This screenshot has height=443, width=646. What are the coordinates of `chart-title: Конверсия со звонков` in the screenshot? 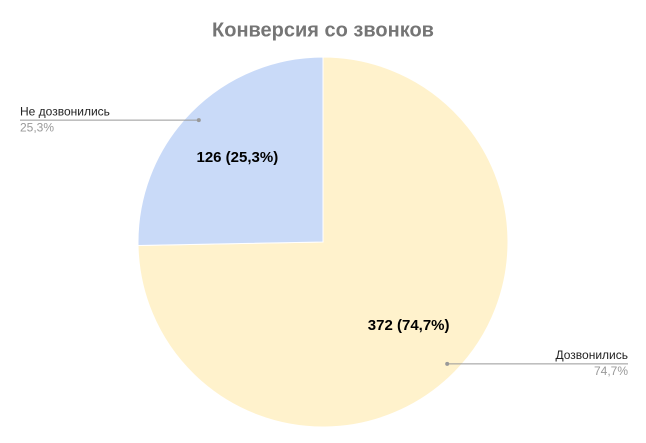 It's located at (323, 30).